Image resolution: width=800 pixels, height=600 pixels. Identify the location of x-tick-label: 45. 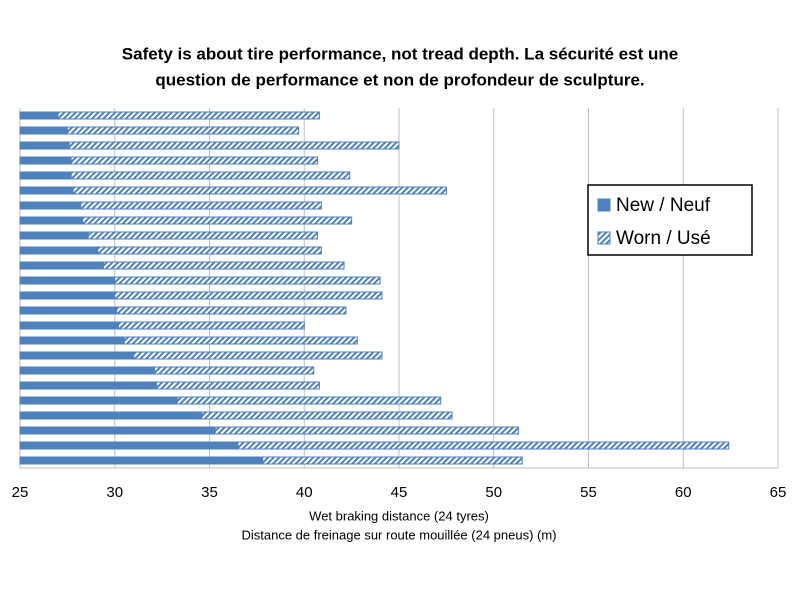
(399, 492).